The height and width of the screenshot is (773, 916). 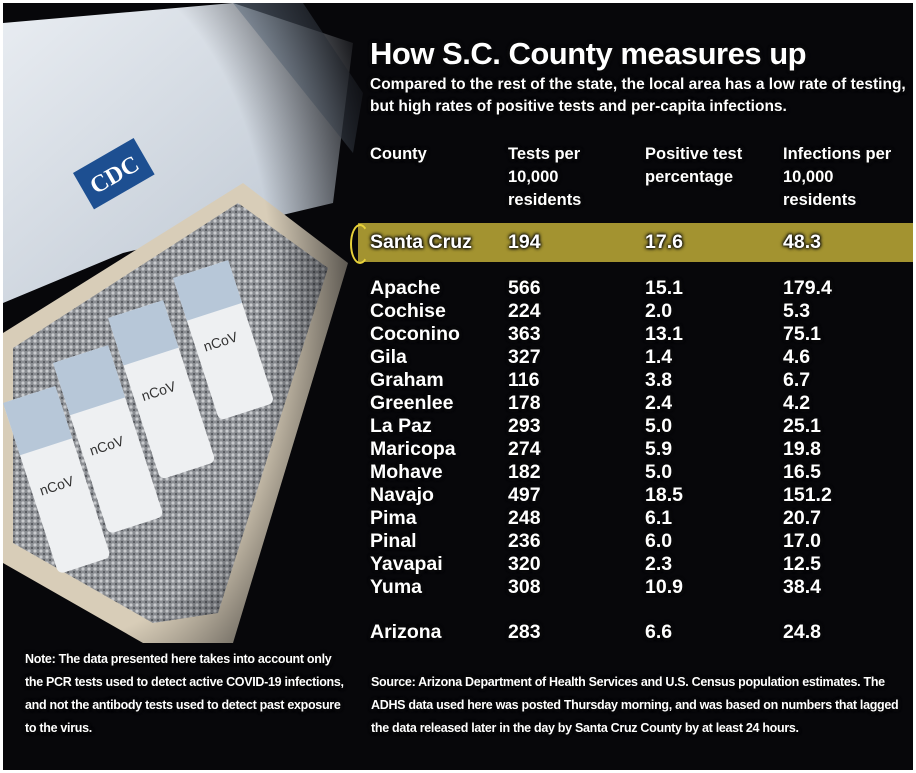 What do you see at coordinates (659, 632) in the screenshot?
I see `cell-positive: 6.6` at bounding box center [659, 632].